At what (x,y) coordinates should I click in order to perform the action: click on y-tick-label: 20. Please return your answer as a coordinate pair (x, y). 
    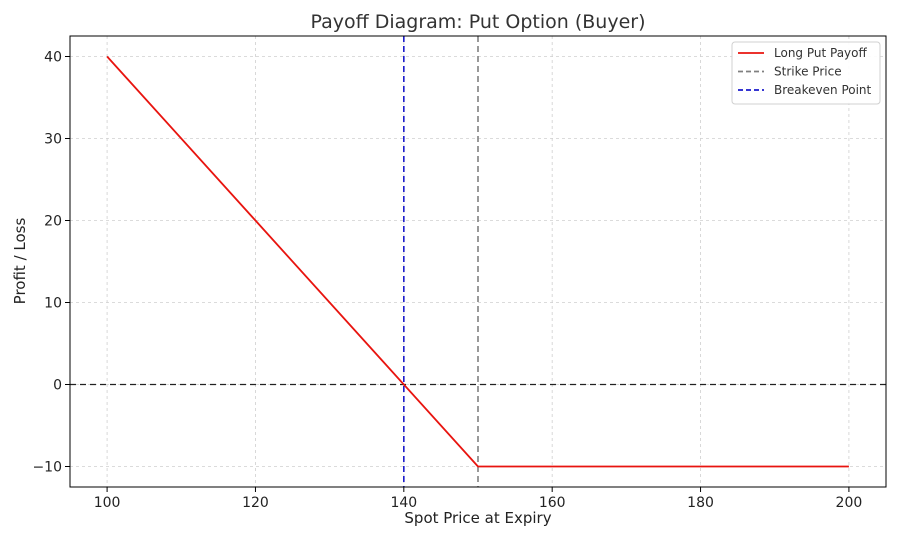
    Looking at the image, I should click on (53, 222).